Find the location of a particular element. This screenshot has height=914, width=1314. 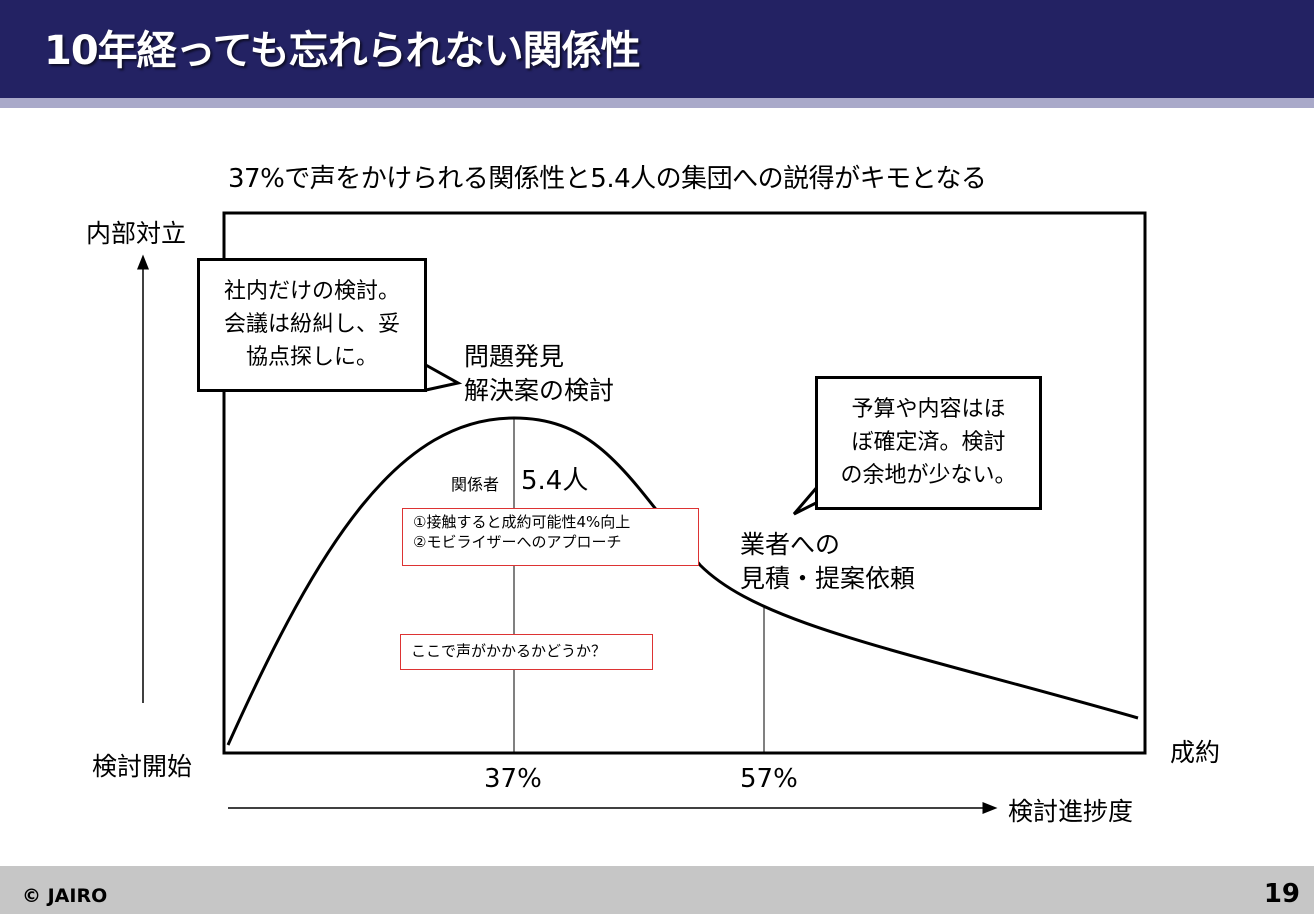

page-number: 19 is located at coordinates (1281, 894).